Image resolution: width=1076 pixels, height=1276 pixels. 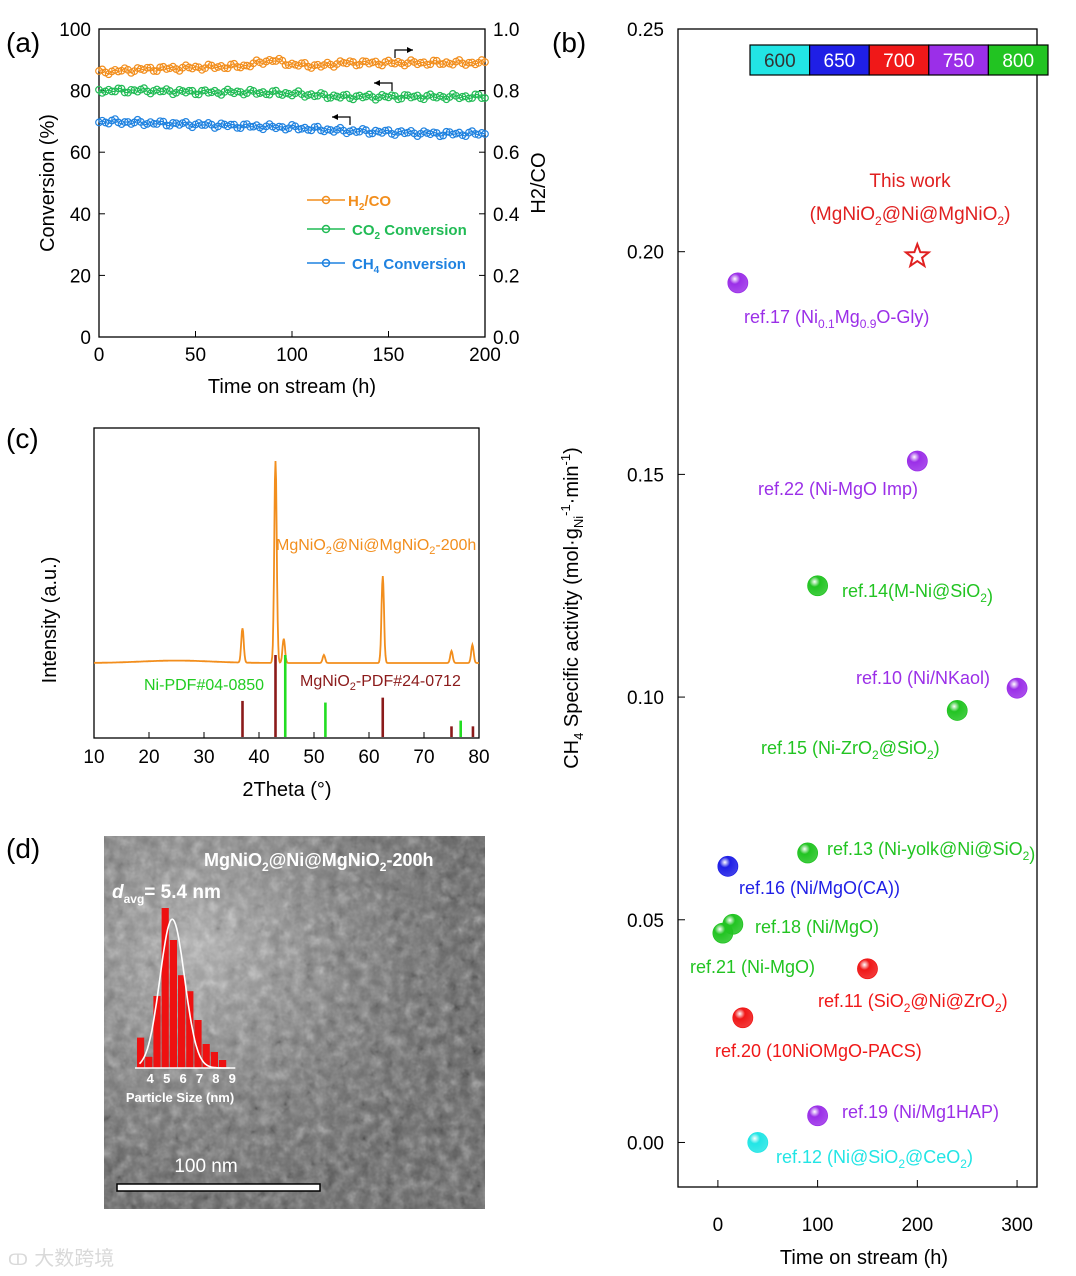 What do you see at coordinates (718, 1225) in the screenshot?
I see `panel-b-xtick-label: 0` at bounding box center [718, 1225].